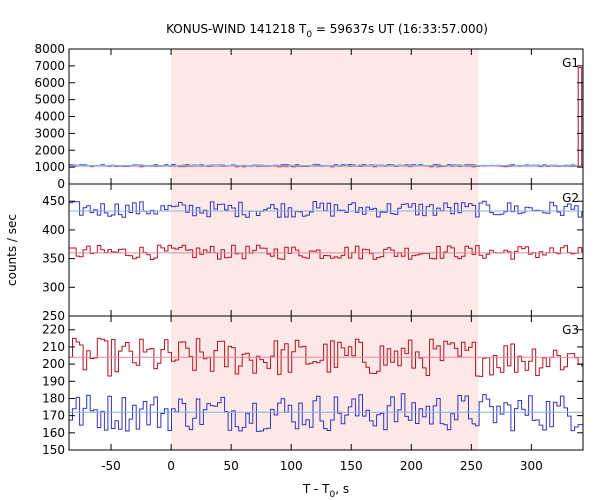  I want to click on x-axis-label: T - T0, s, so click(325, 491).